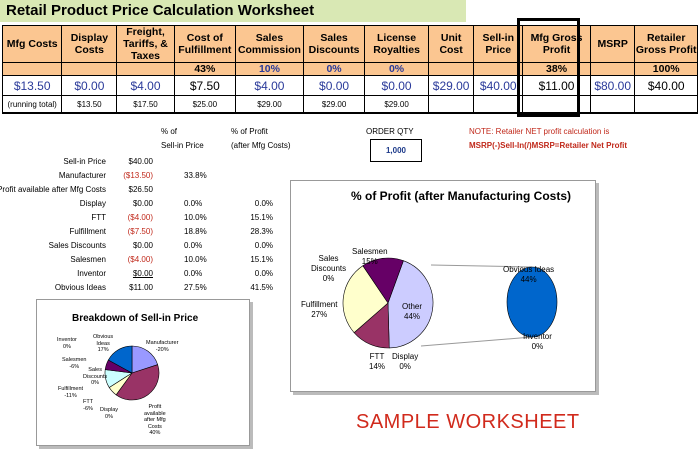  Describe the element at coordinates (612, 85) in the screenshot. I see `table-value-10: $80.00` at that location.